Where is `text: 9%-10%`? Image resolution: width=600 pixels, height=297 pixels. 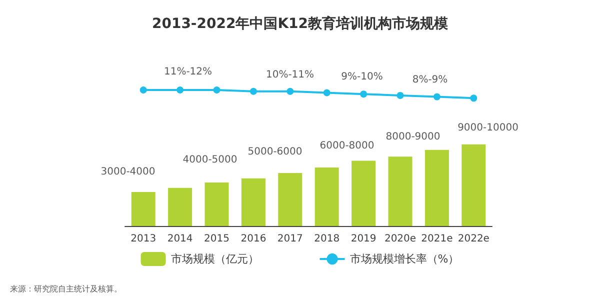 text: 9%-10% is located at coordinates (362, 77).